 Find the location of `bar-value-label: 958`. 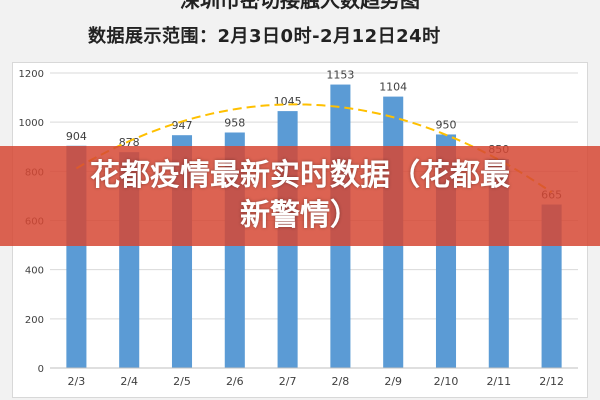

bar-value-label: 958 is located at coordinates (234, 122).